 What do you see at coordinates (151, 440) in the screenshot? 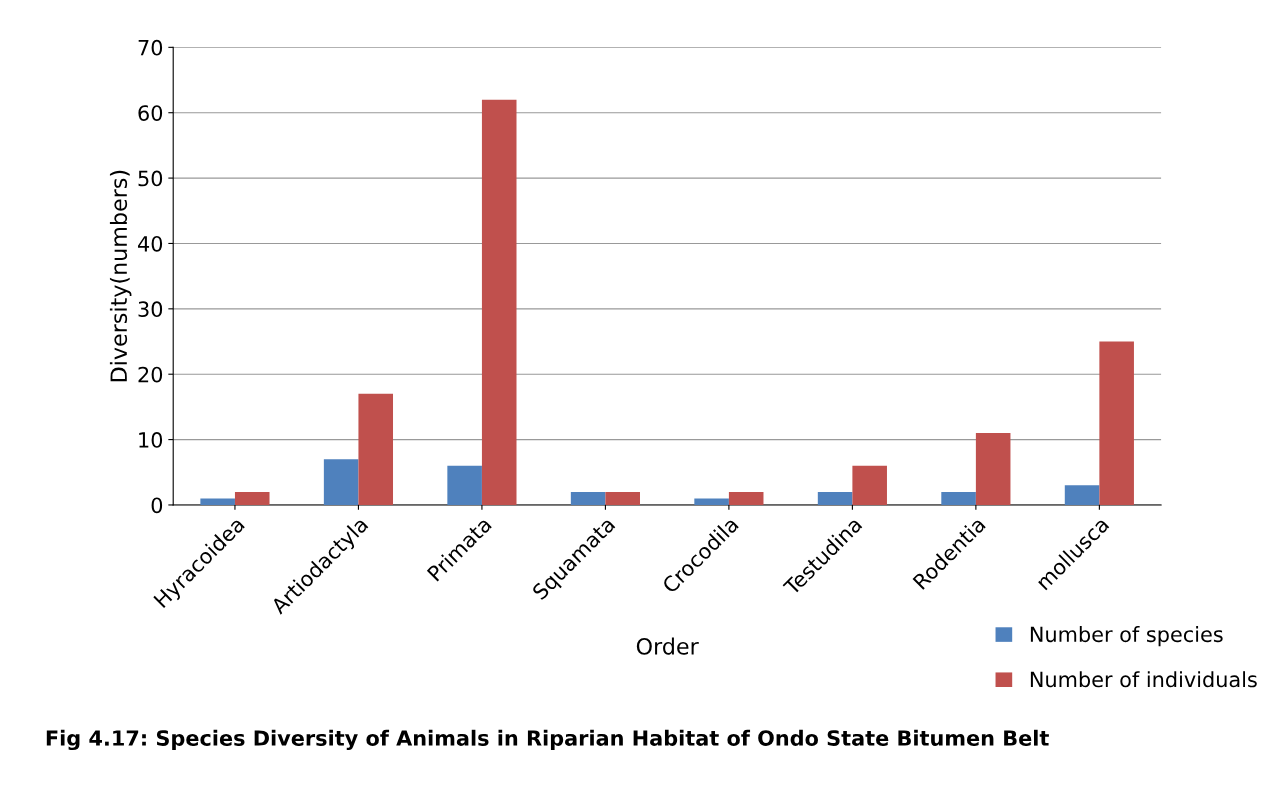
I see `y-tick-label: 10` at bounding box center [151, 440].